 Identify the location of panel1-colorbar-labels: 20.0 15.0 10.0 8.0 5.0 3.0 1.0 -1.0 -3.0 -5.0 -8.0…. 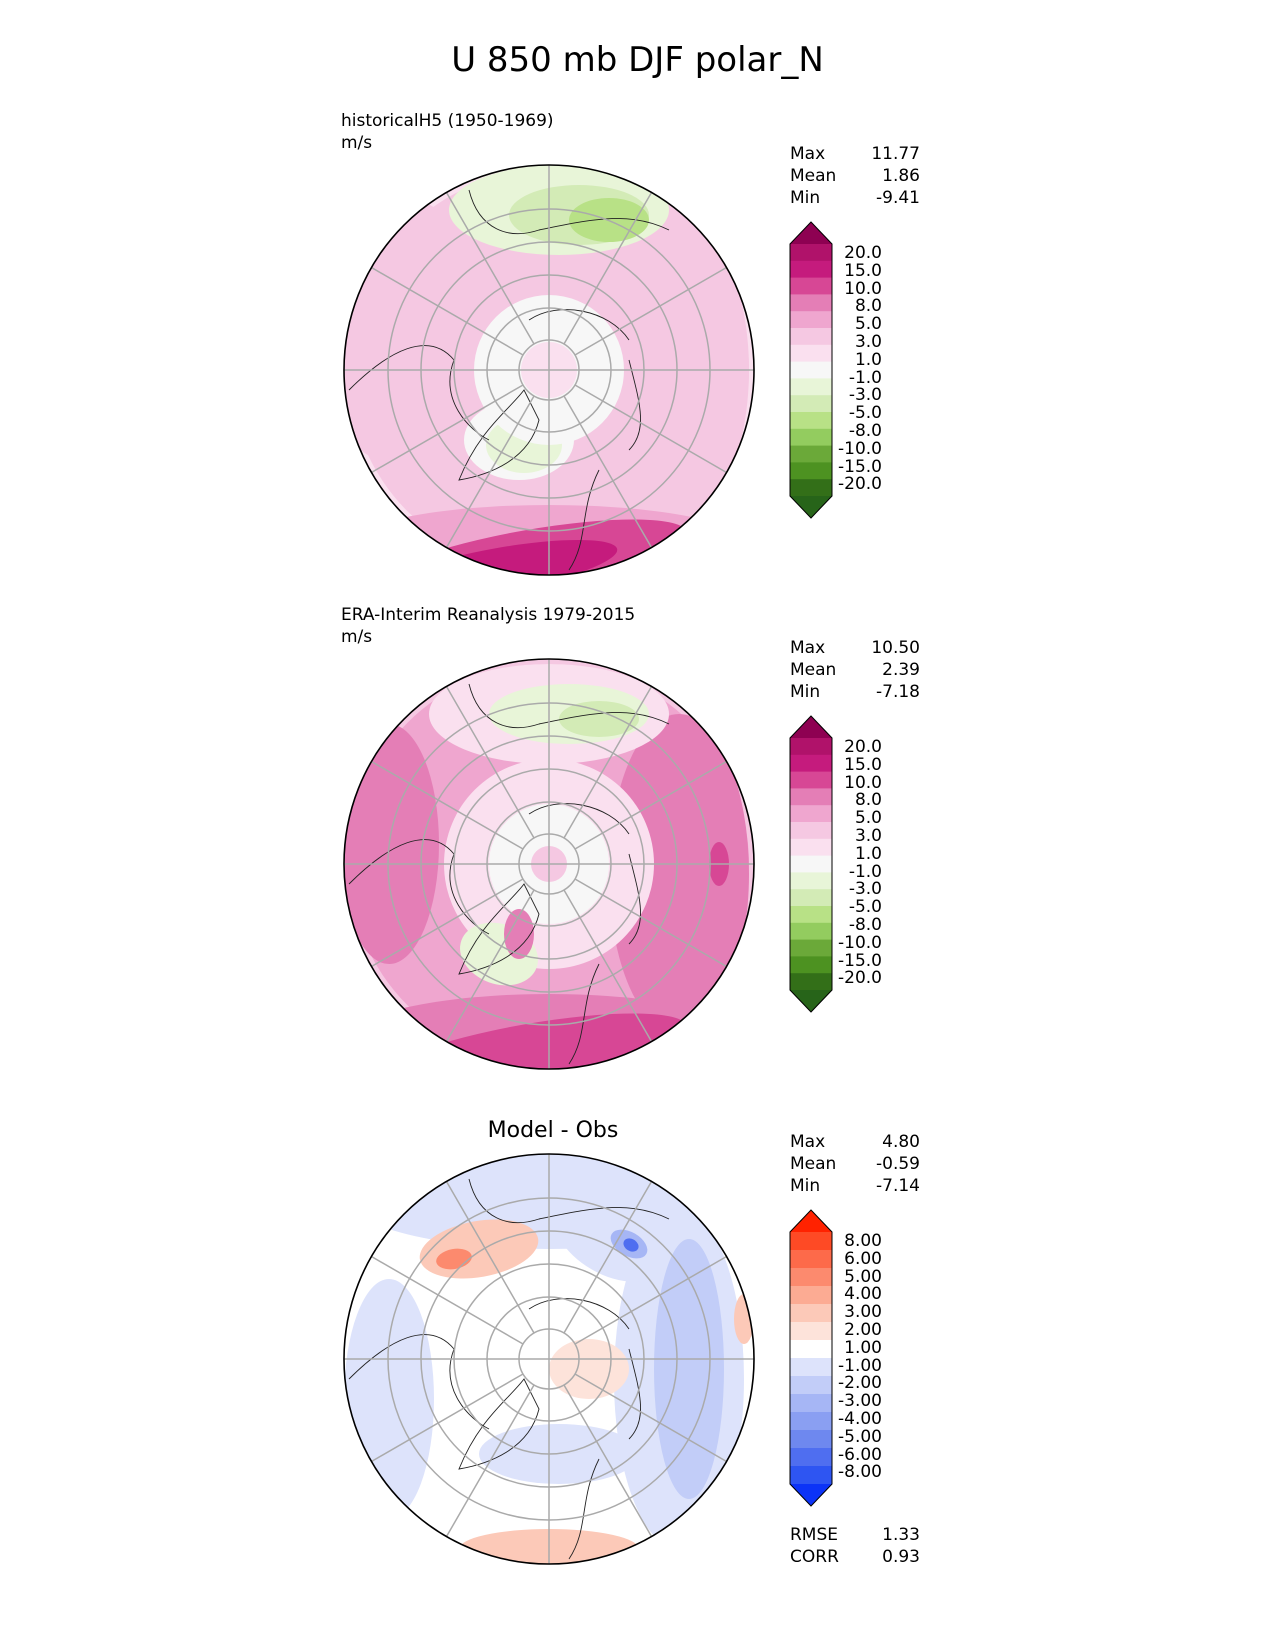
(853, 369).